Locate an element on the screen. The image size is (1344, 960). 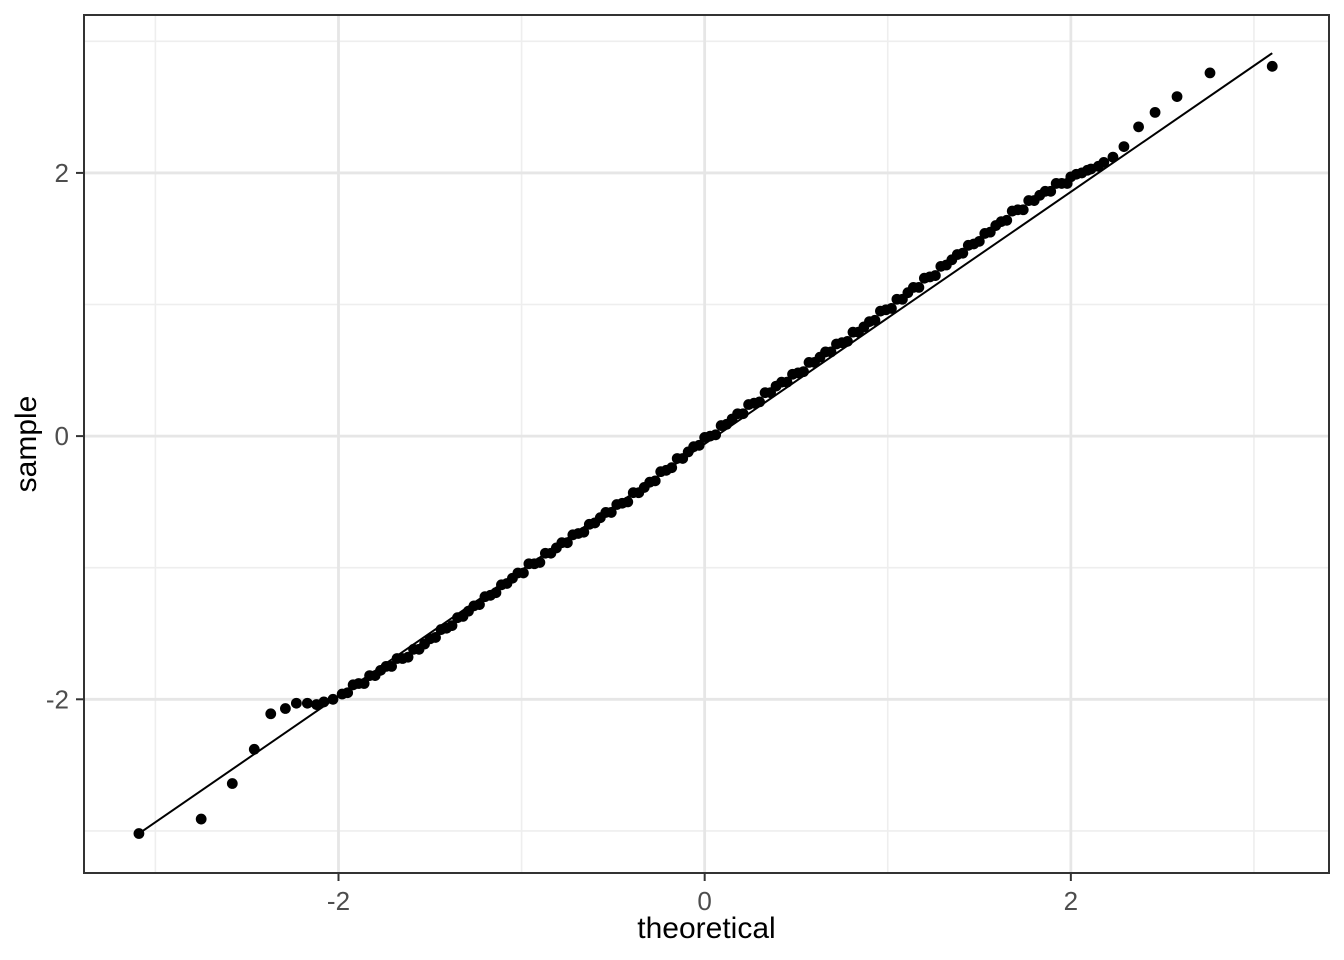
x-axis-tick-label: 2 is located at coordinates (1071, 901).